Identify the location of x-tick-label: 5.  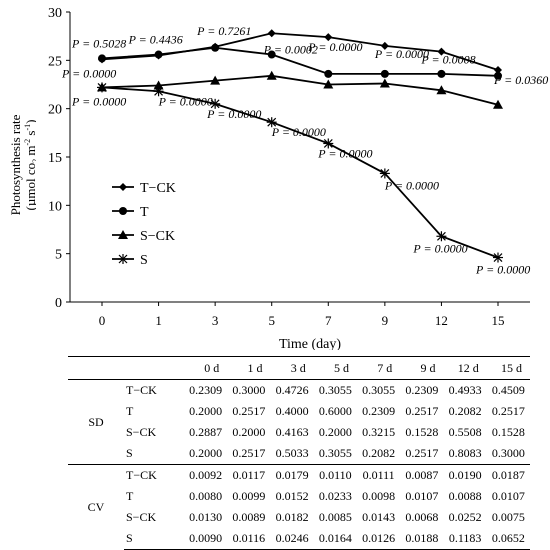
(271, 320).